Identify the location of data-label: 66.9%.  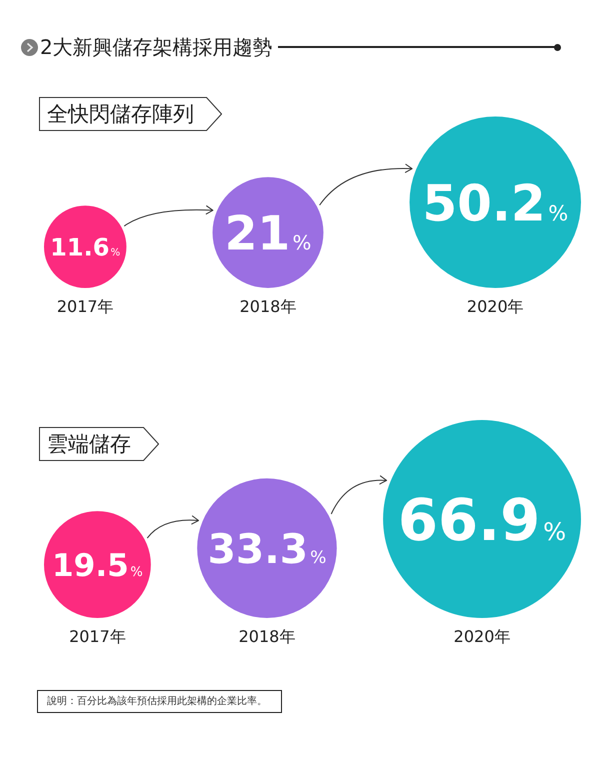
(482, 520).